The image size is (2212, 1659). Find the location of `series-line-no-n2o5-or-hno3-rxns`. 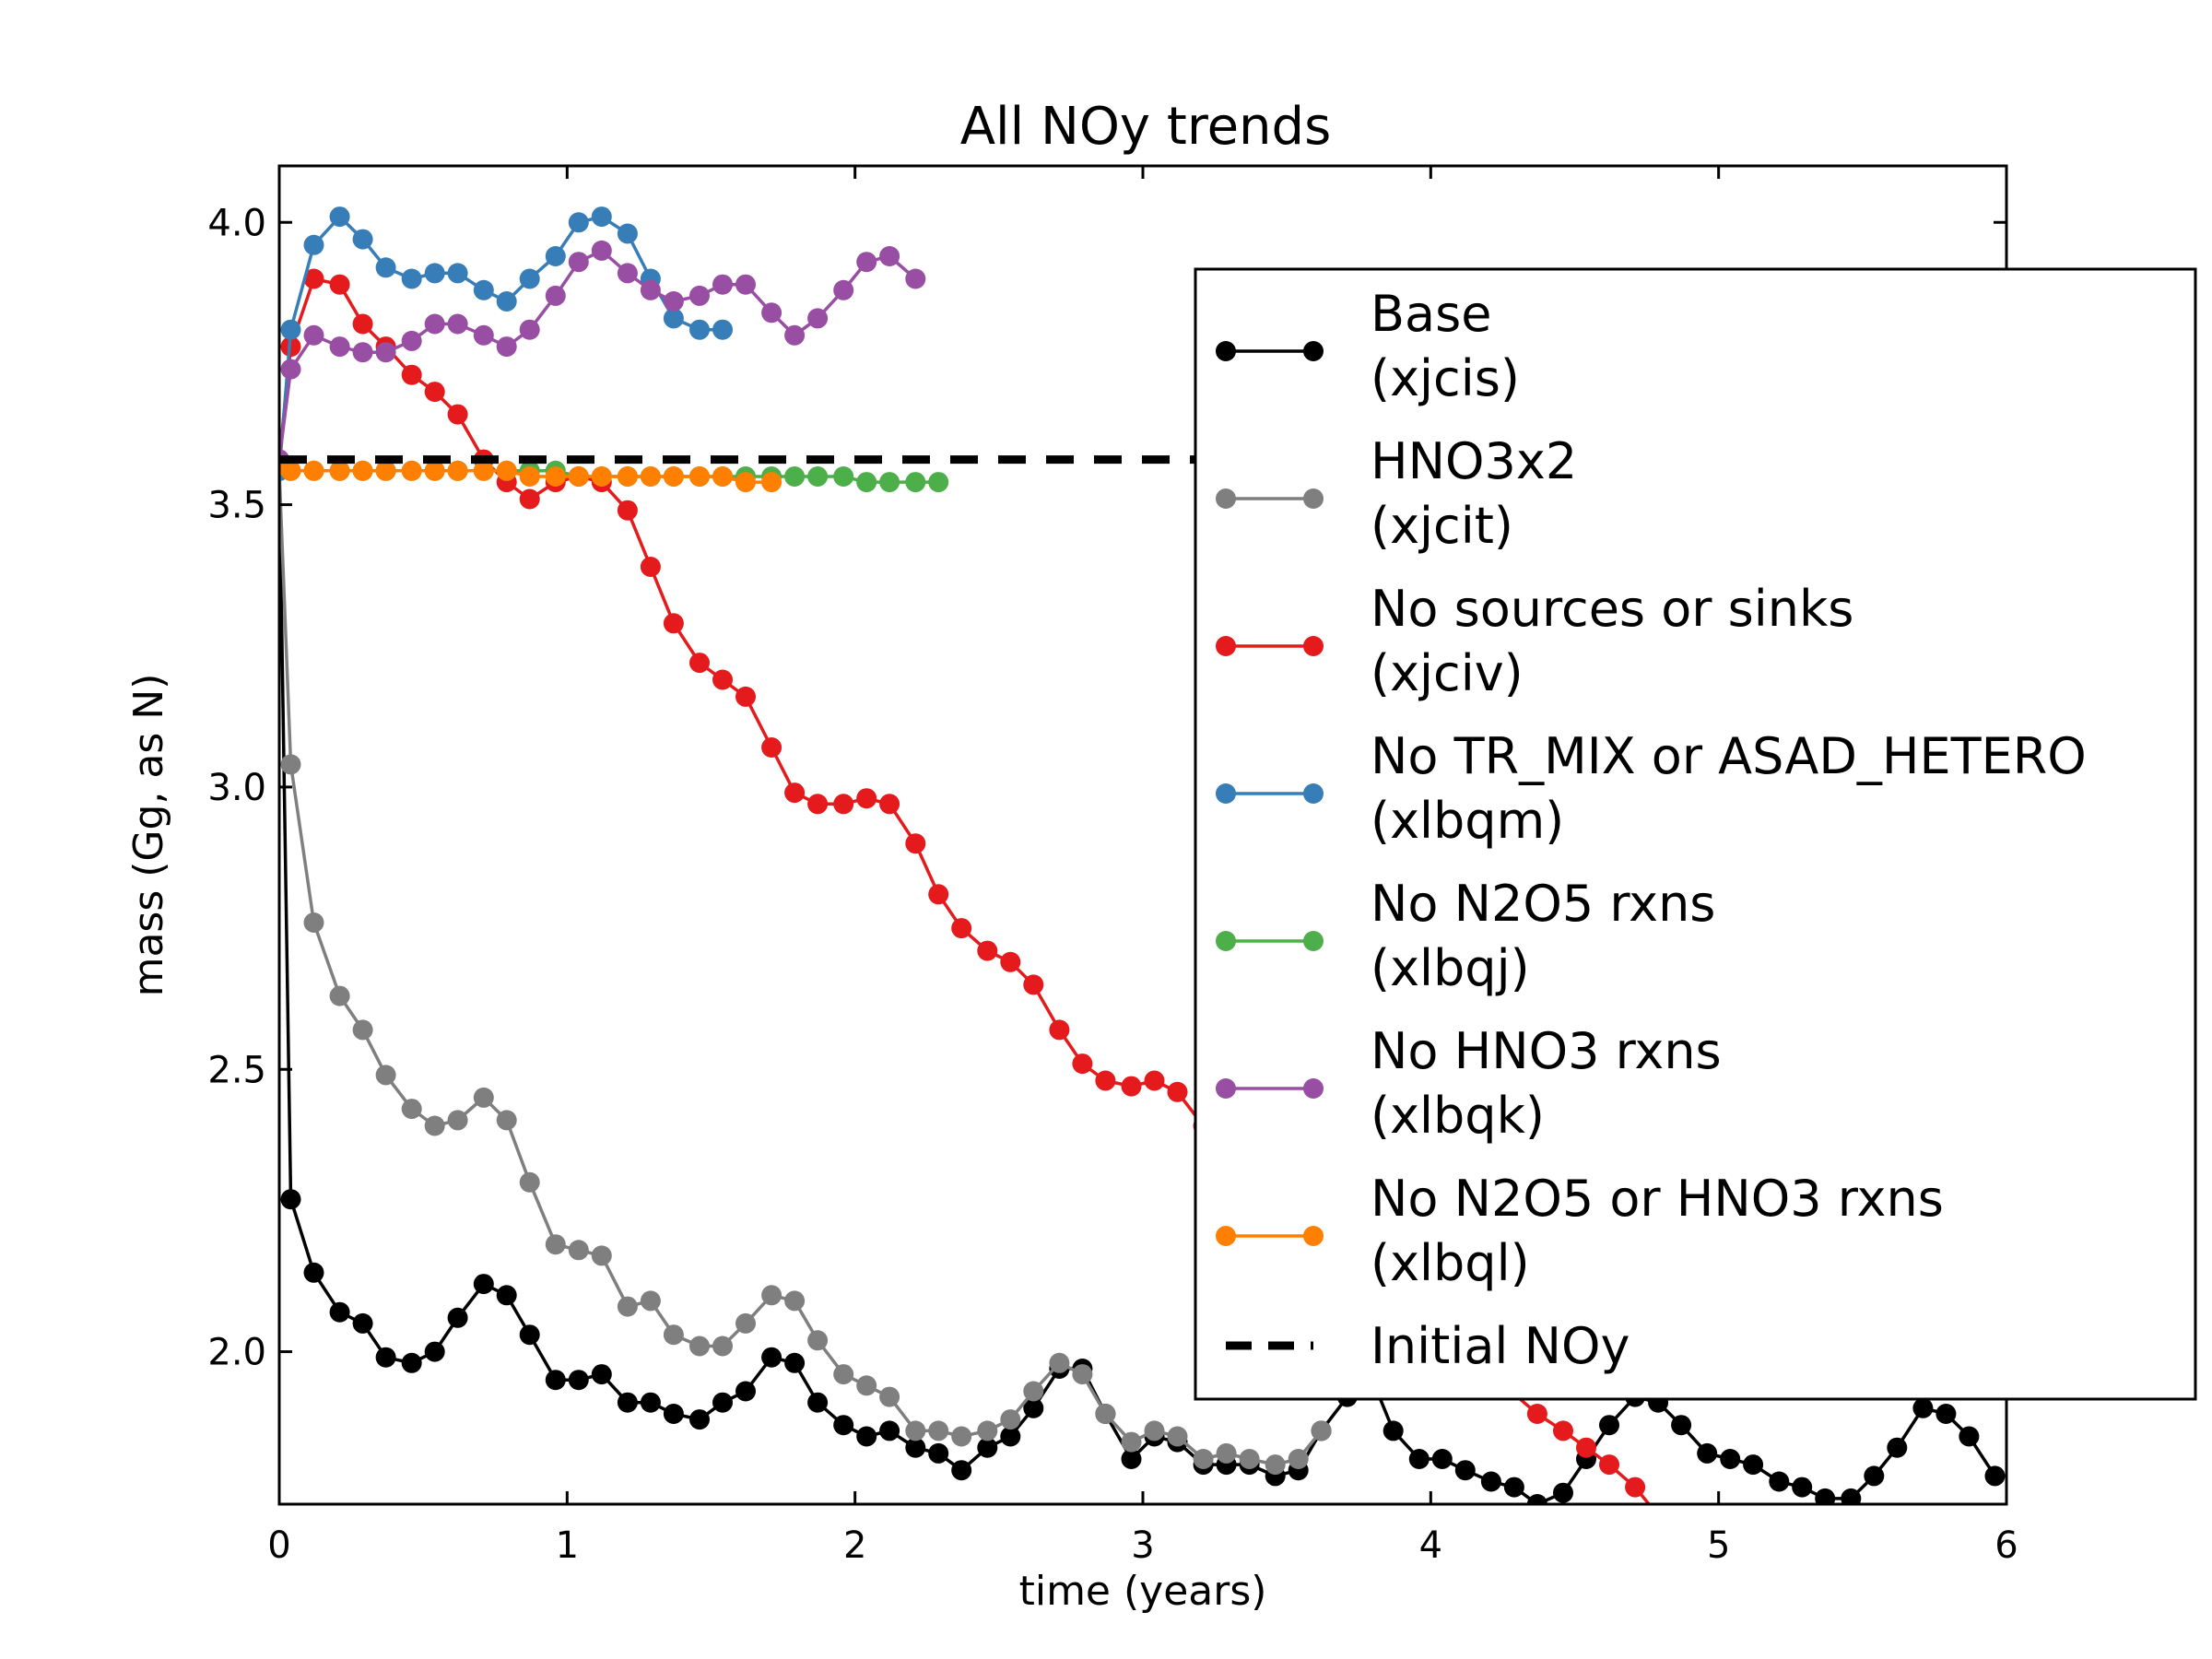

series-line-no-n2o5-or-hno3-rxns is located at coordinates (525, 474).